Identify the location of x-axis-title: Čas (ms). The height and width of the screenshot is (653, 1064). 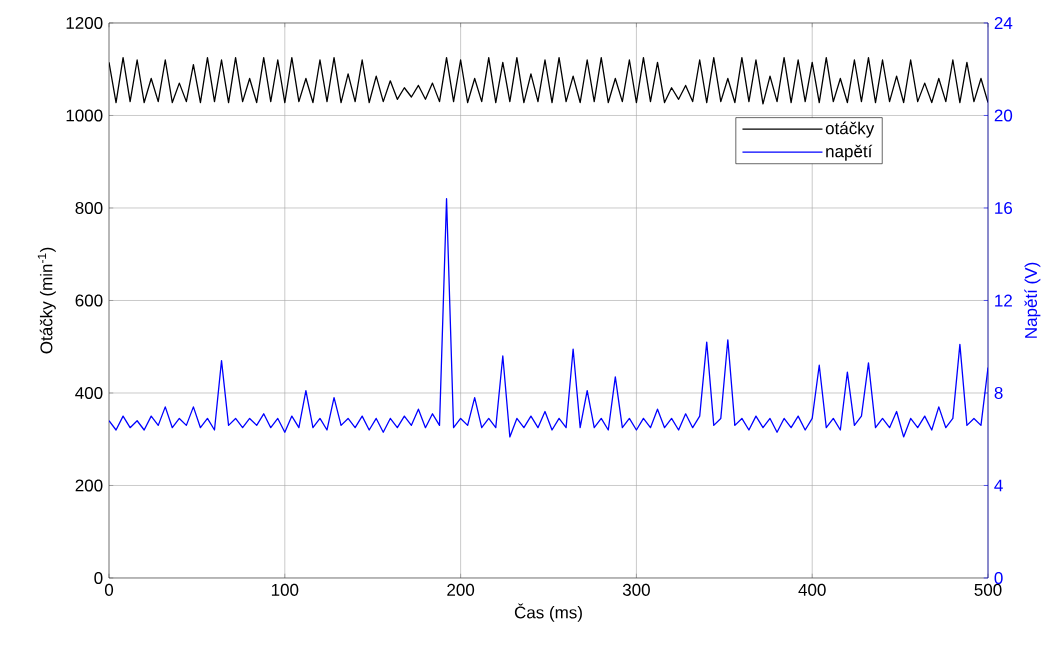
(548, 612).